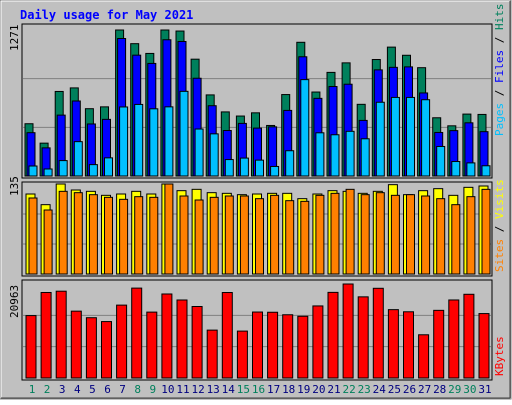 Image resolution: width=512 pixels, height=405 pixels. Describe the element at coordinates (229, 389) in the screenshot. I see `day-label: 14` at that location.